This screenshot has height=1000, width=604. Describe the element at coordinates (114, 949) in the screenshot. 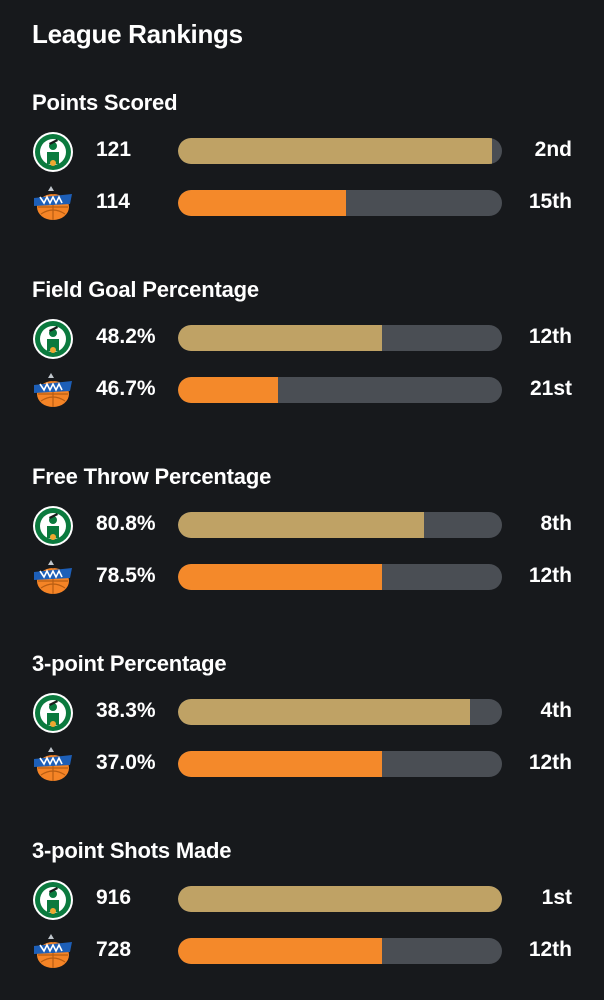

I see `stat-value: 728` at that location.